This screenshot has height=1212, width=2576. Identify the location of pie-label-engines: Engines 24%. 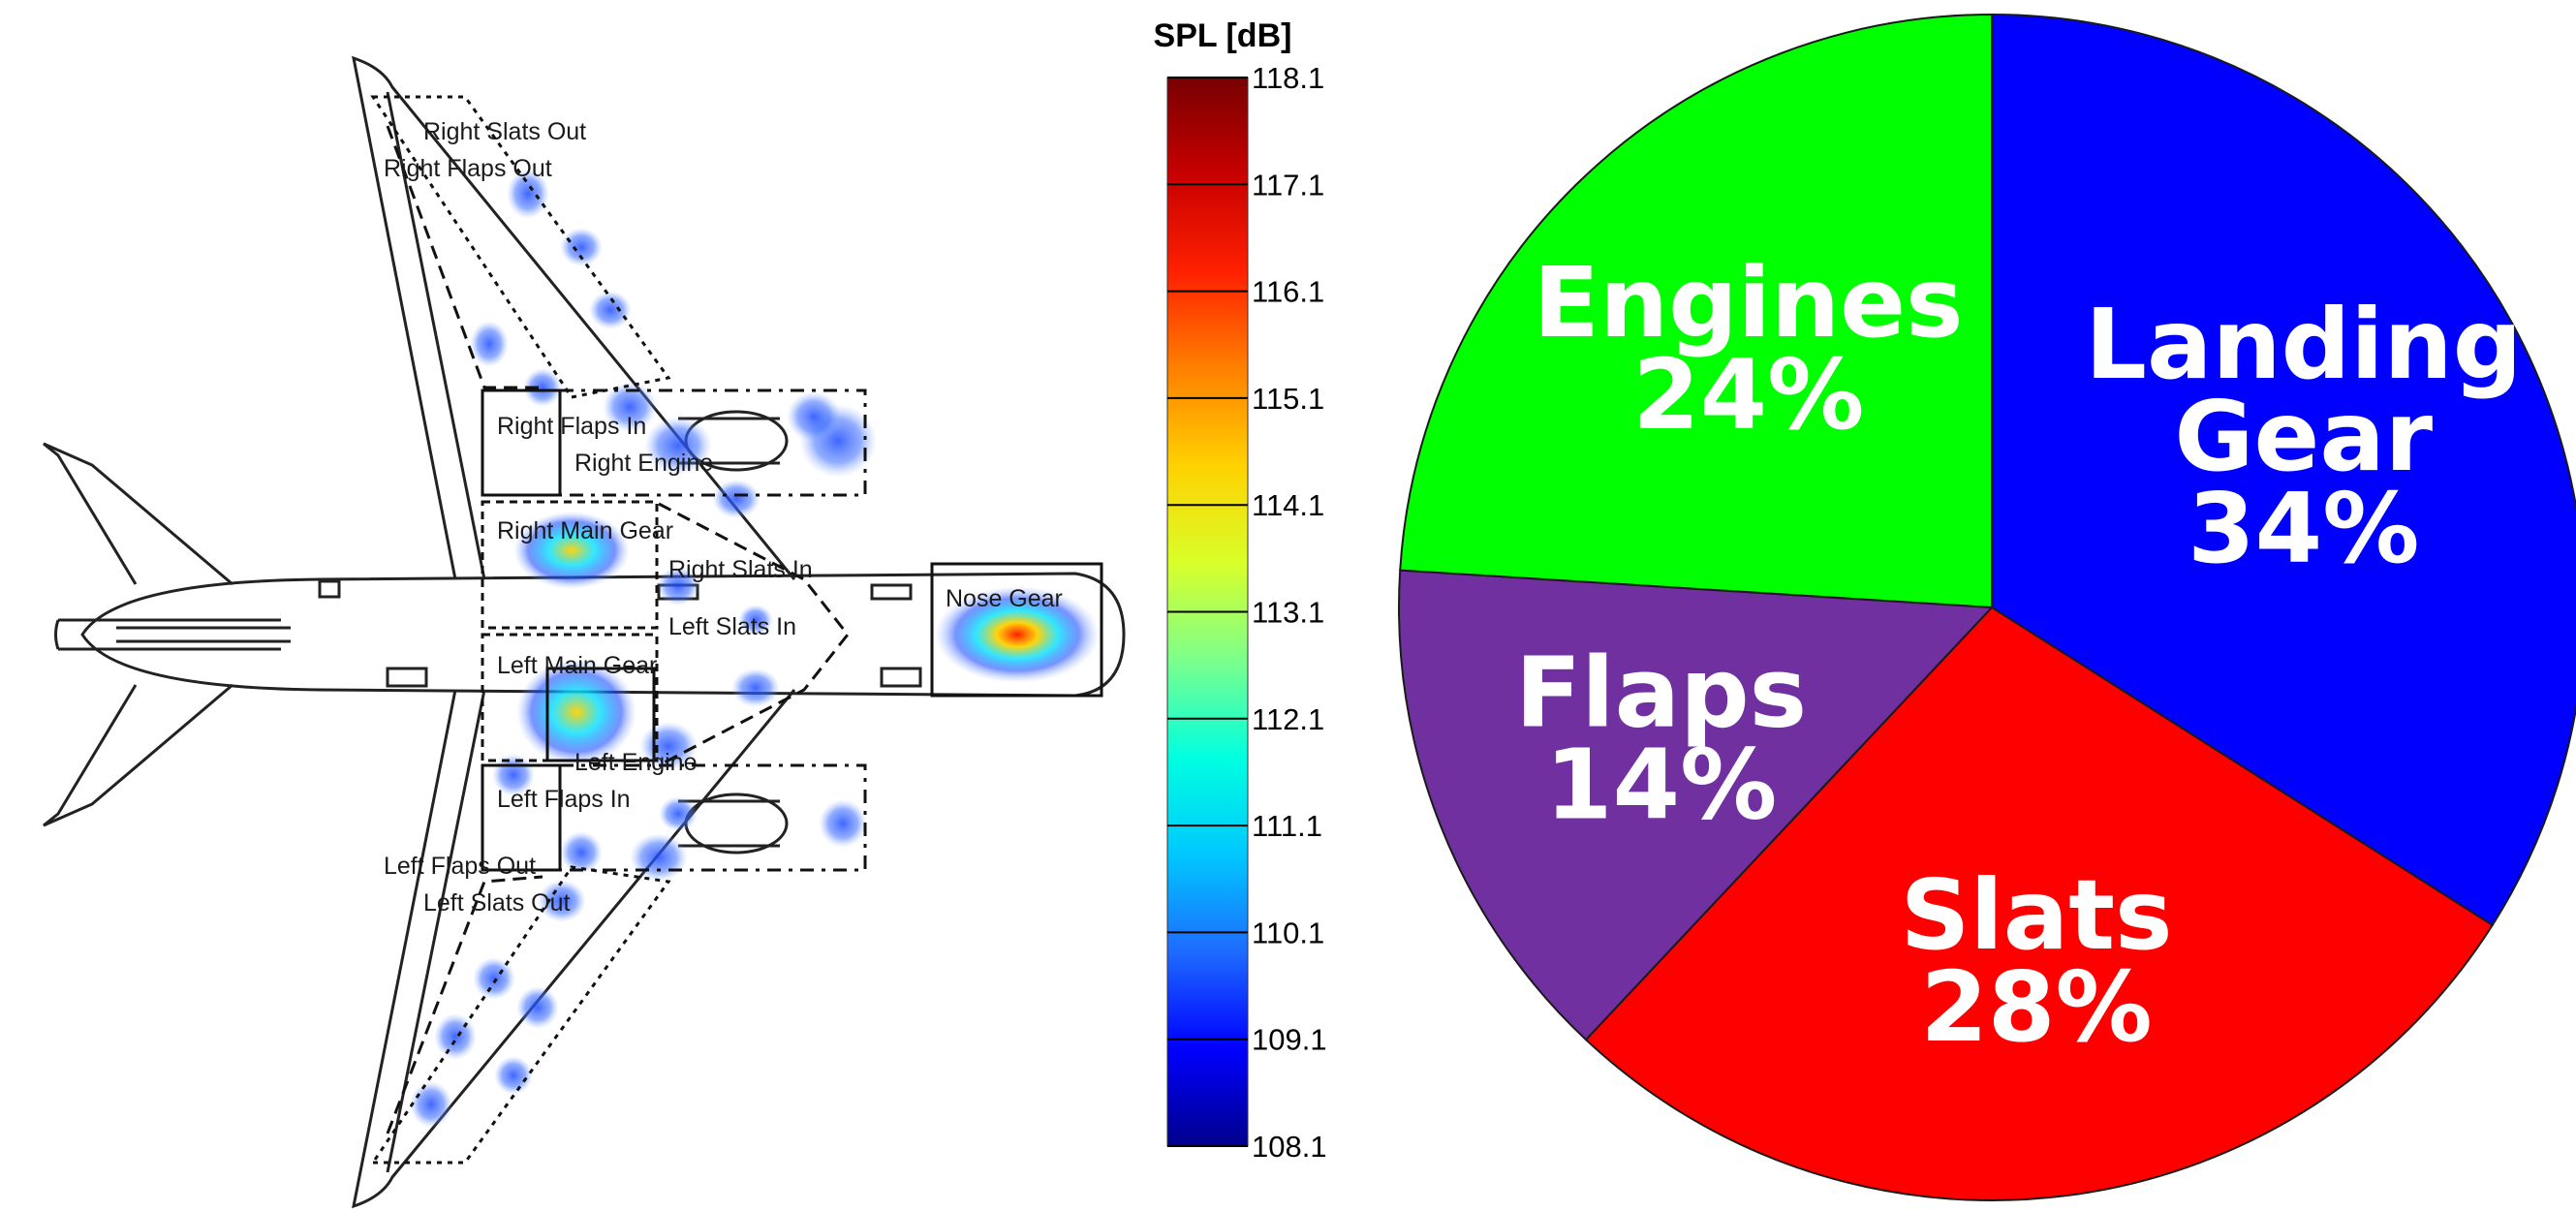
(1749, 348).